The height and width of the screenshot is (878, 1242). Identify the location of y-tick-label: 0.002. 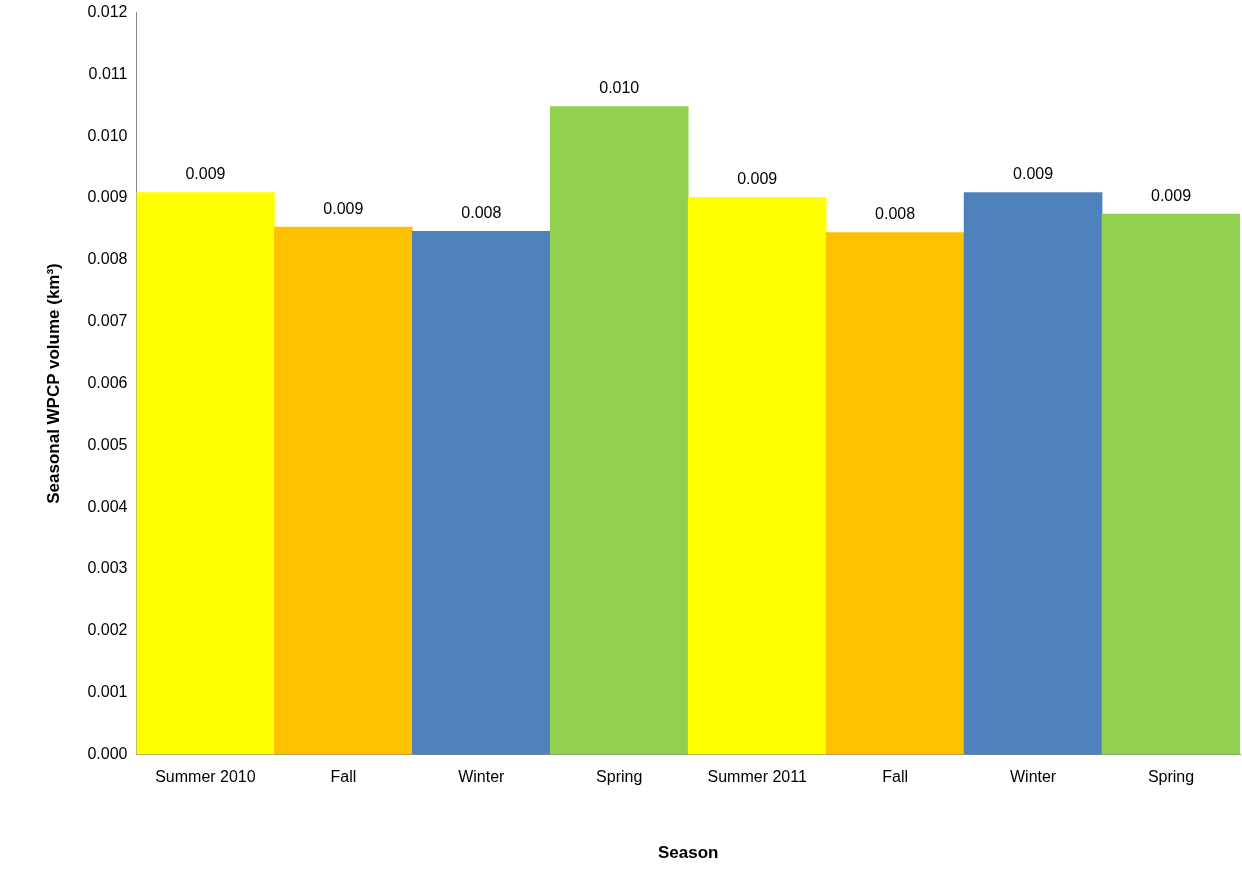
(107, 630).